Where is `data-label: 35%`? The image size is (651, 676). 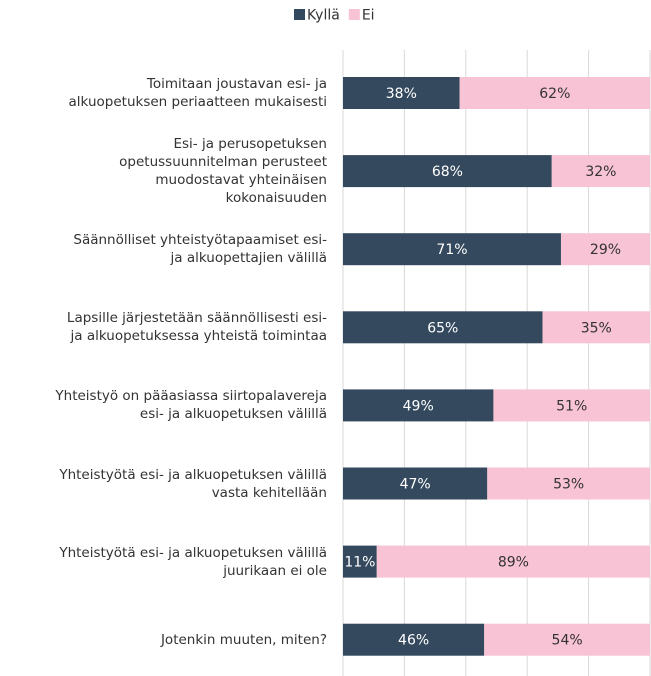
data-label: 35% is located at coordinates (596, 328).